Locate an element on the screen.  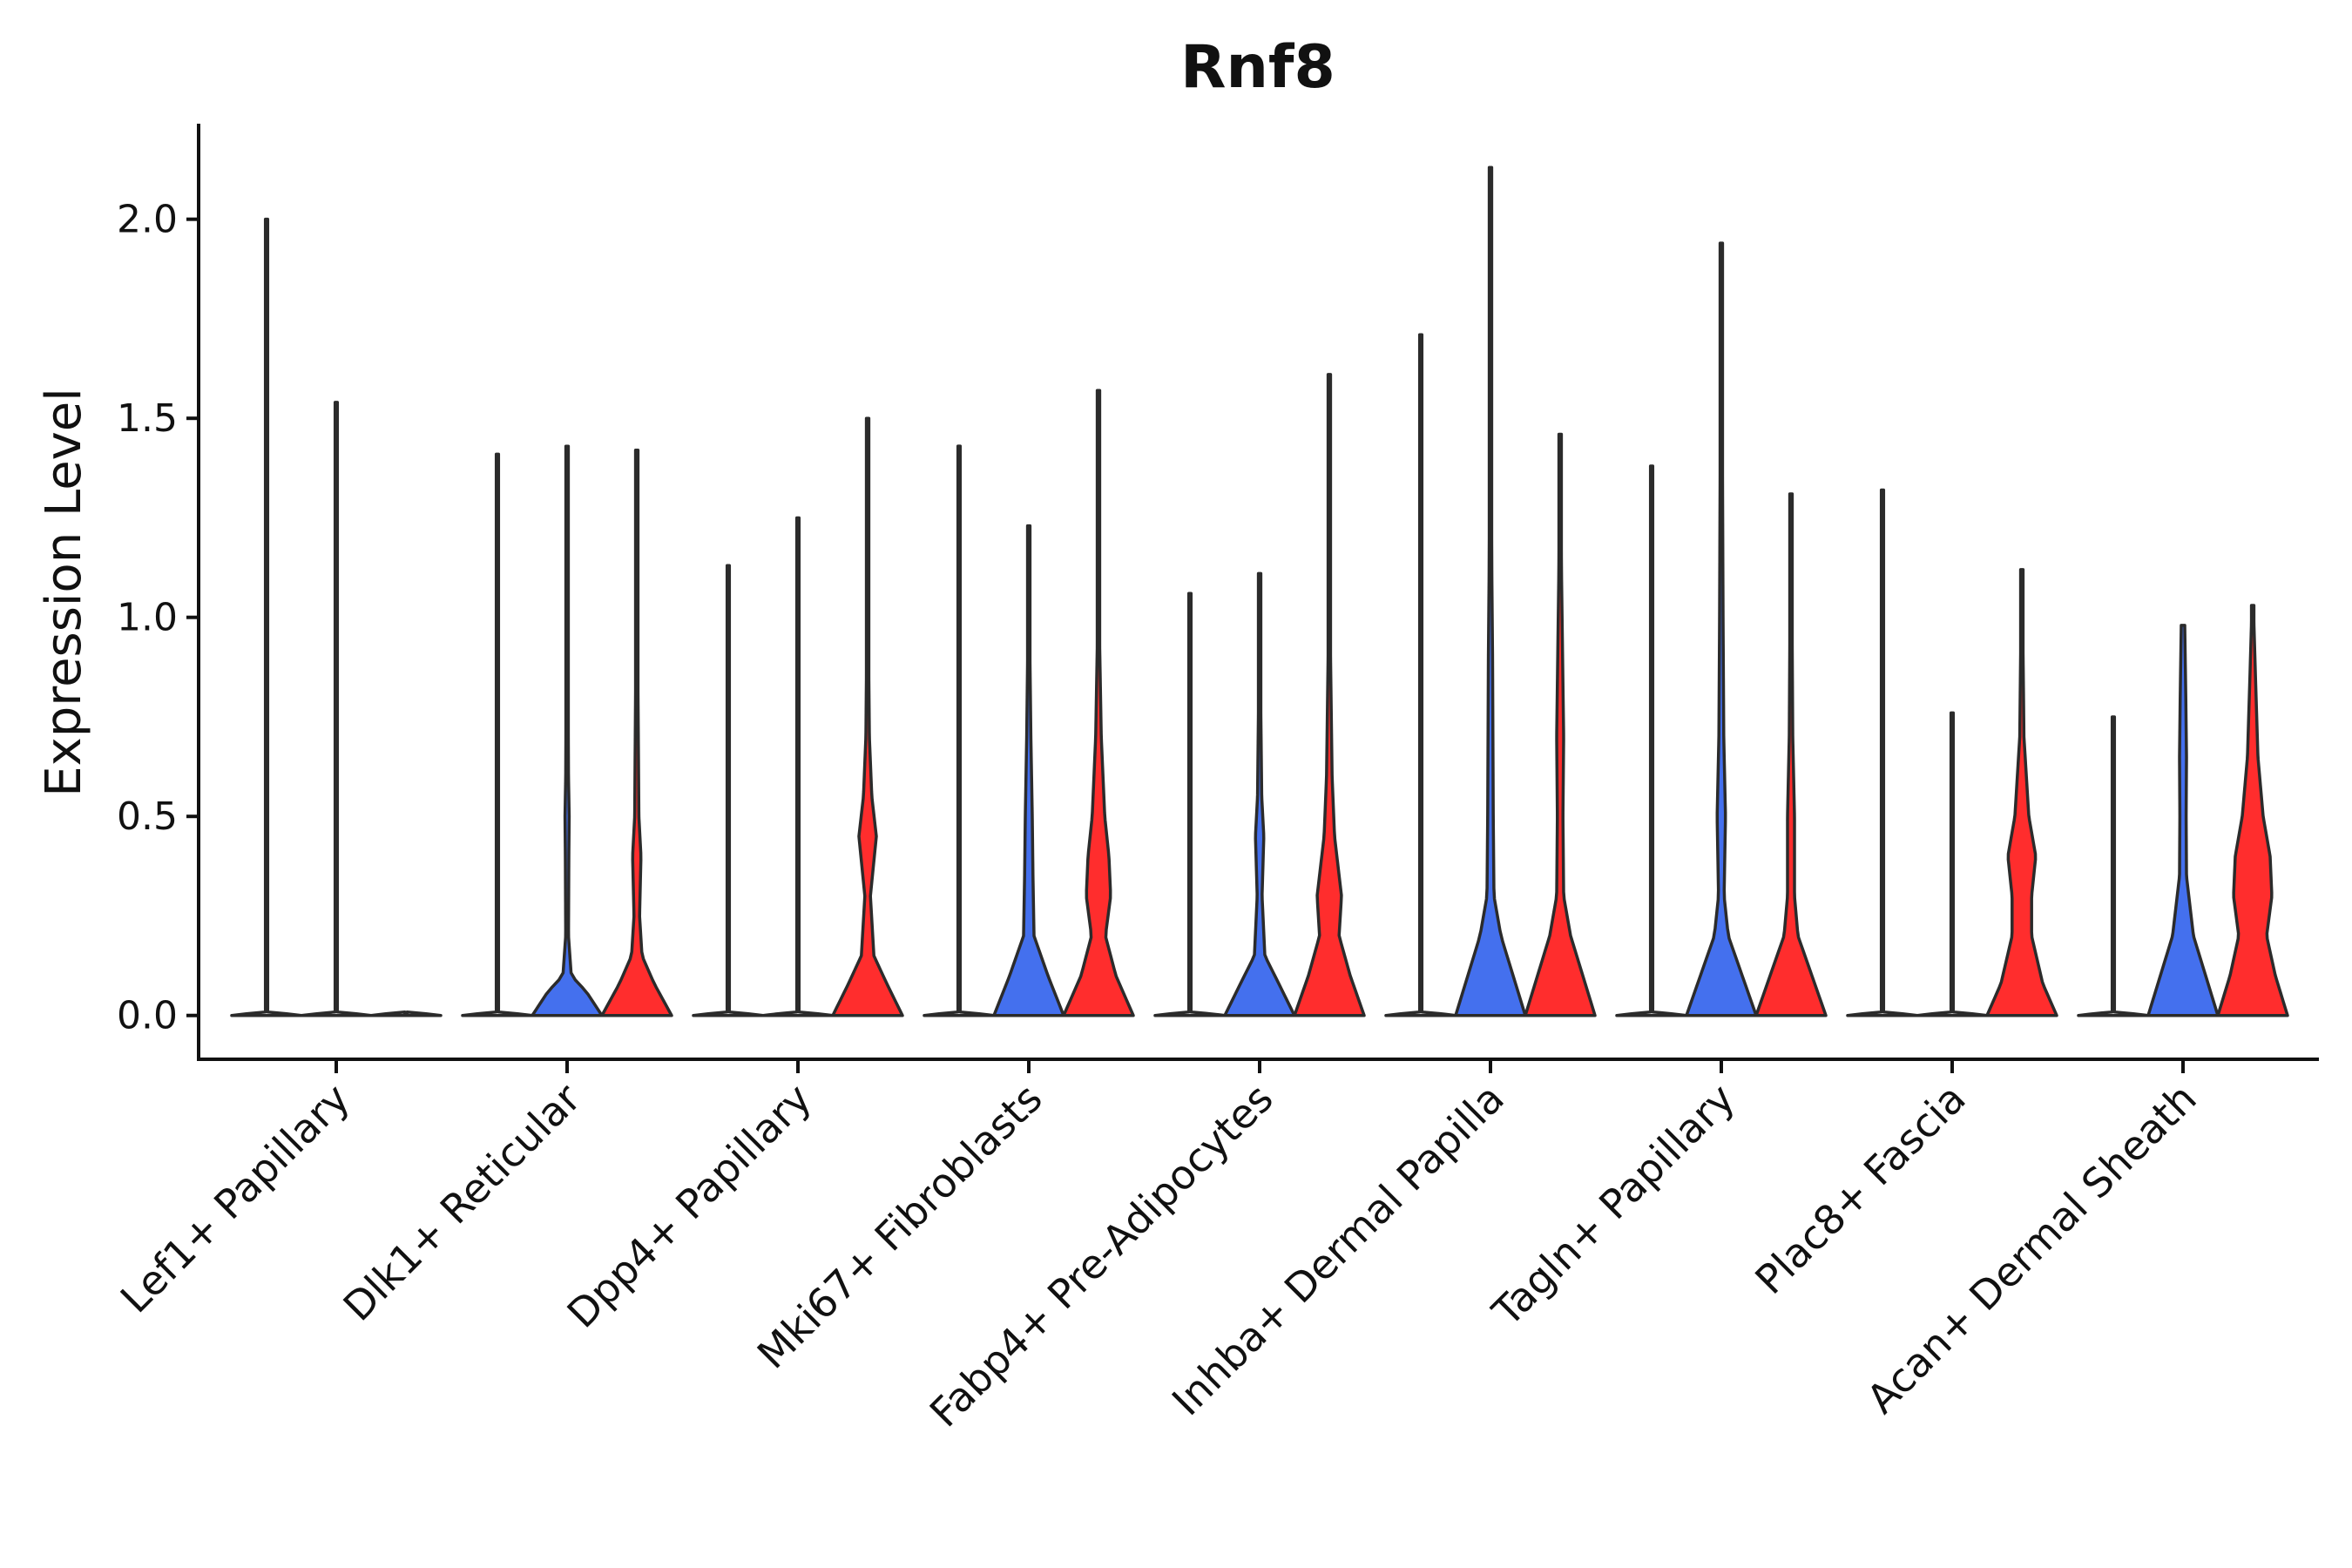
violin-9-right is located at coordinates (2252, 810).